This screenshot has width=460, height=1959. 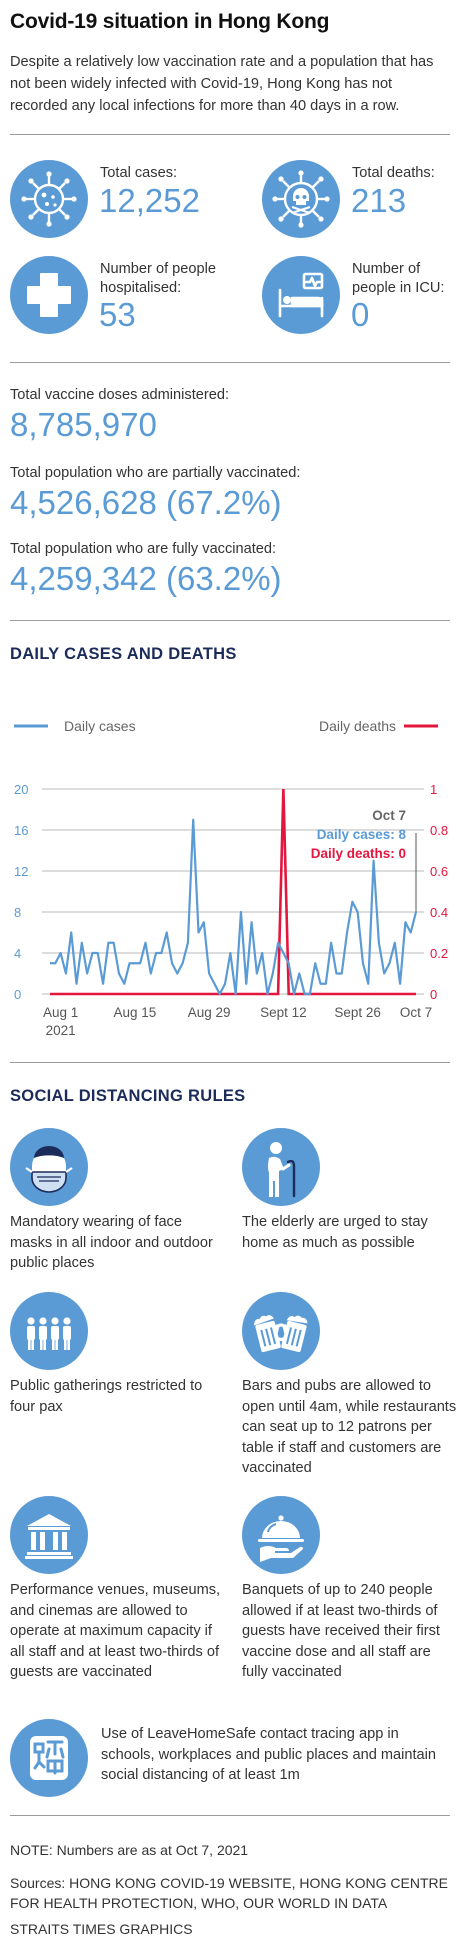 I want to click on legend-label-cases: Daily cases, so click(x=100, y=726).